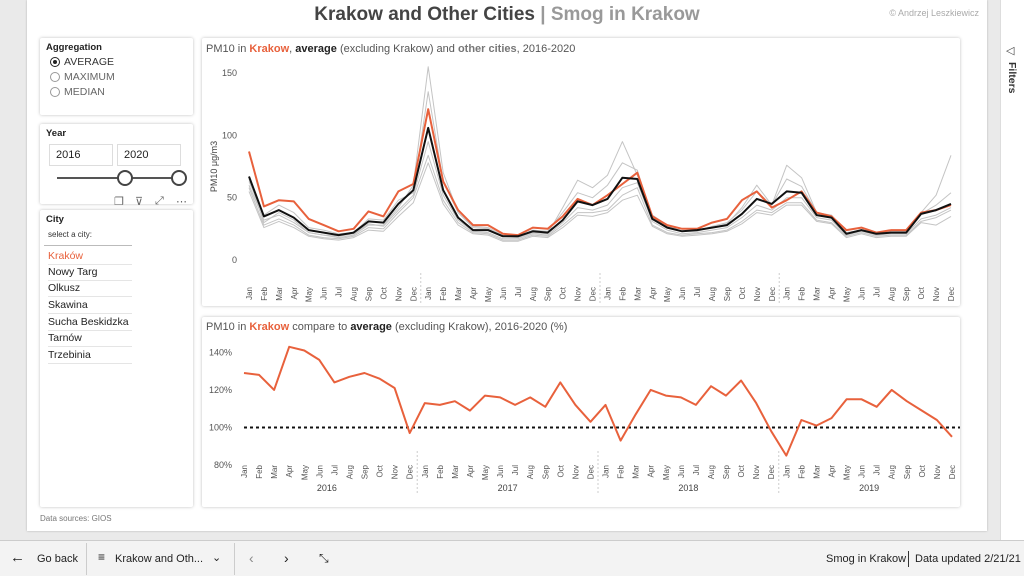 The height and width of the screenshot is (576, 1024). What do you see at coordinates (125, 178) in the screenshot?
I see `year-slider-start-handle` at bounding box center [125, 178].